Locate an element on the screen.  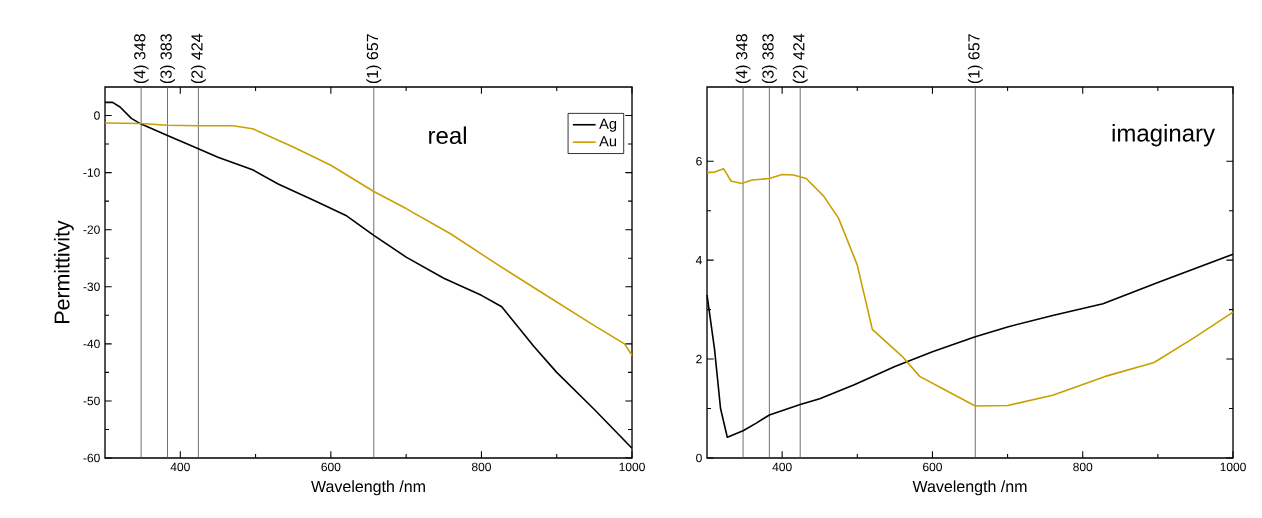
annotation: imaginary is located at coordinates (1164, 135).